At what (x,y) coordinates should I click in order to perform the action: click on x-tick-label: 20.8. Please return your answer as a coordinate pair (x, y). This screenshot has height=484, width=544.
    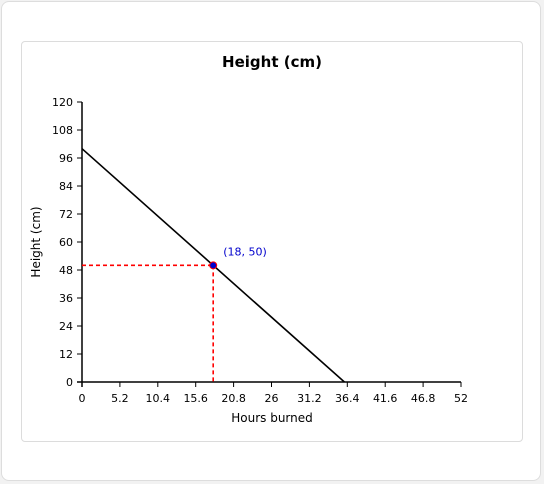
    Looking at the image, I should click on (233, 398).